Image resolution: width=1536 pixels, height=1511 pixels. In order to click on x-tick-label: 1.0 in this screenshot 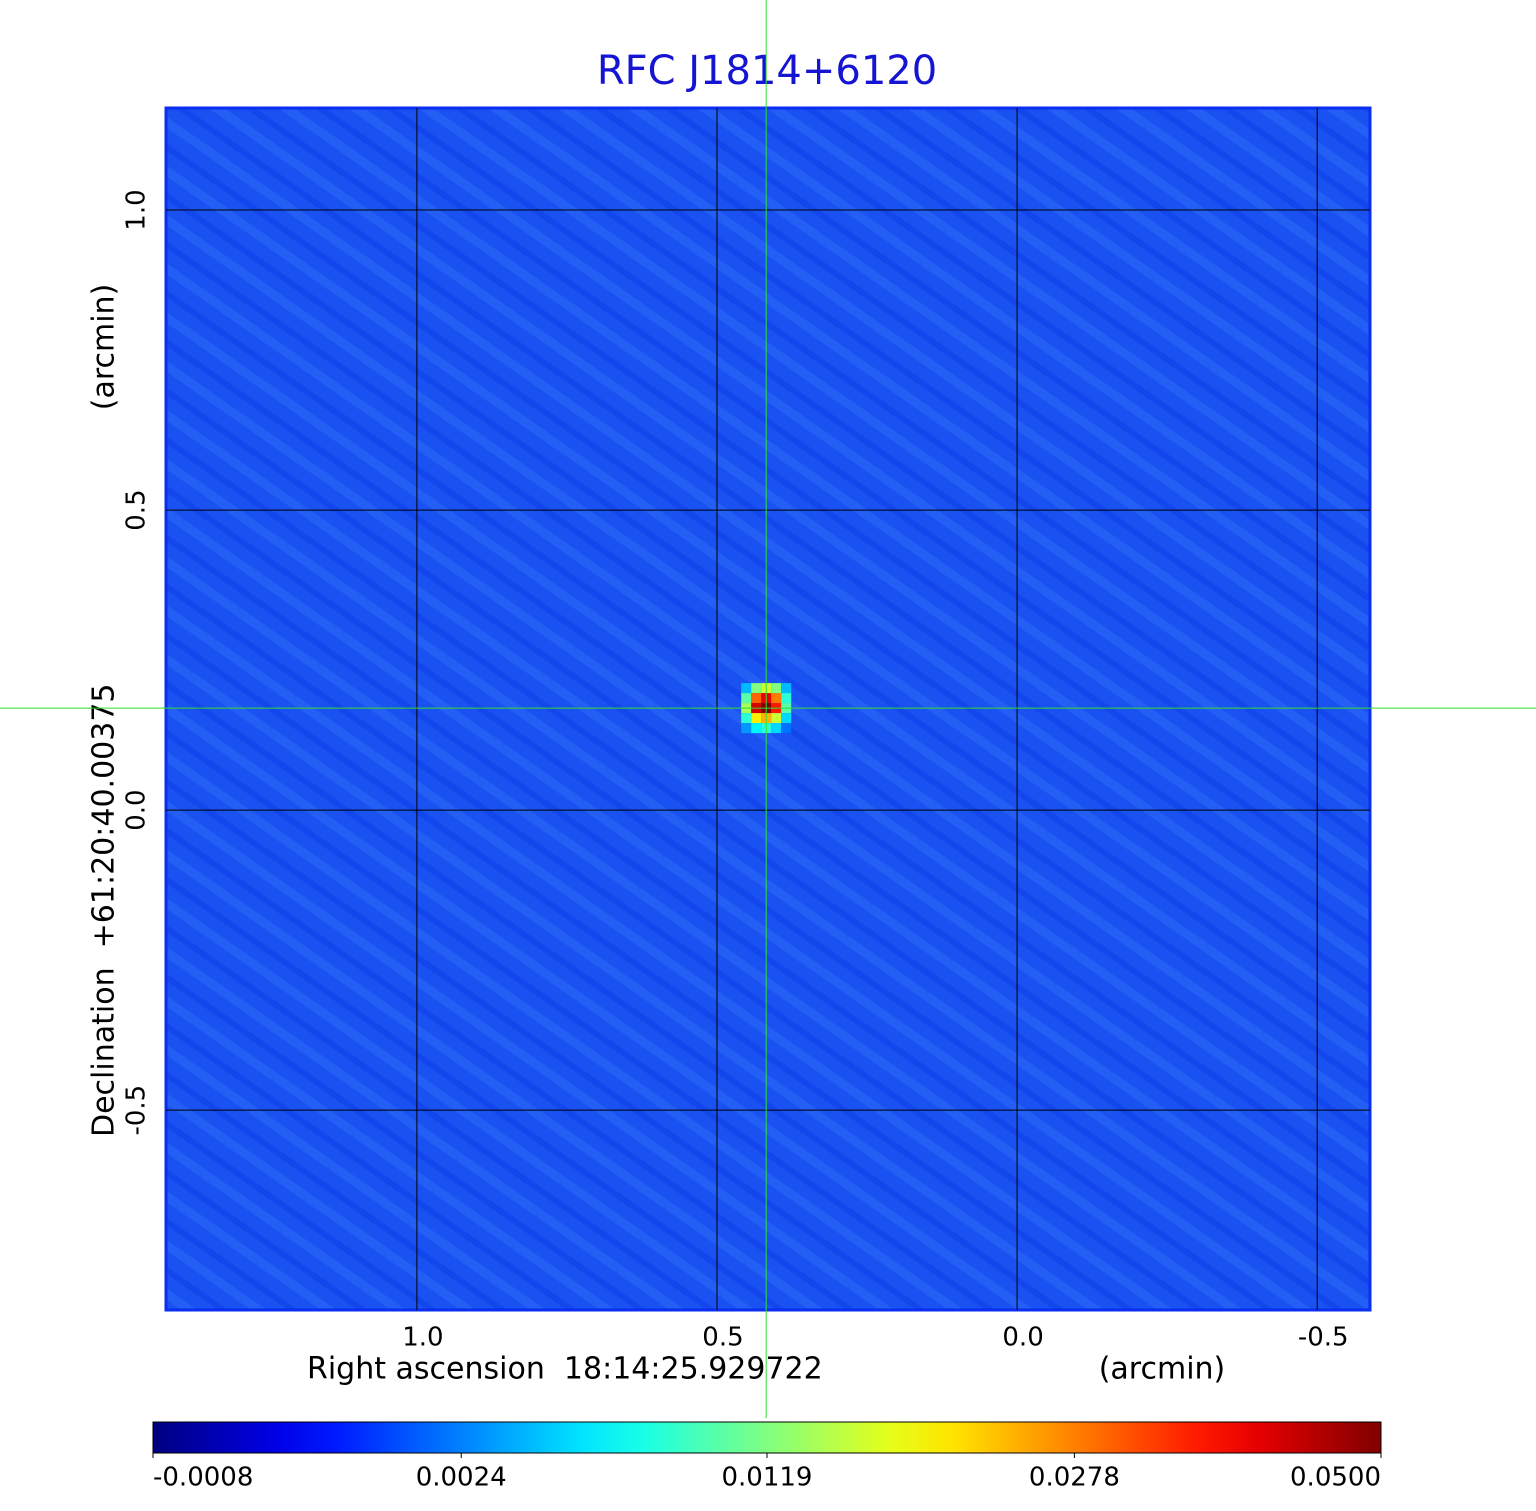, I will do `click(422, 1338)`.